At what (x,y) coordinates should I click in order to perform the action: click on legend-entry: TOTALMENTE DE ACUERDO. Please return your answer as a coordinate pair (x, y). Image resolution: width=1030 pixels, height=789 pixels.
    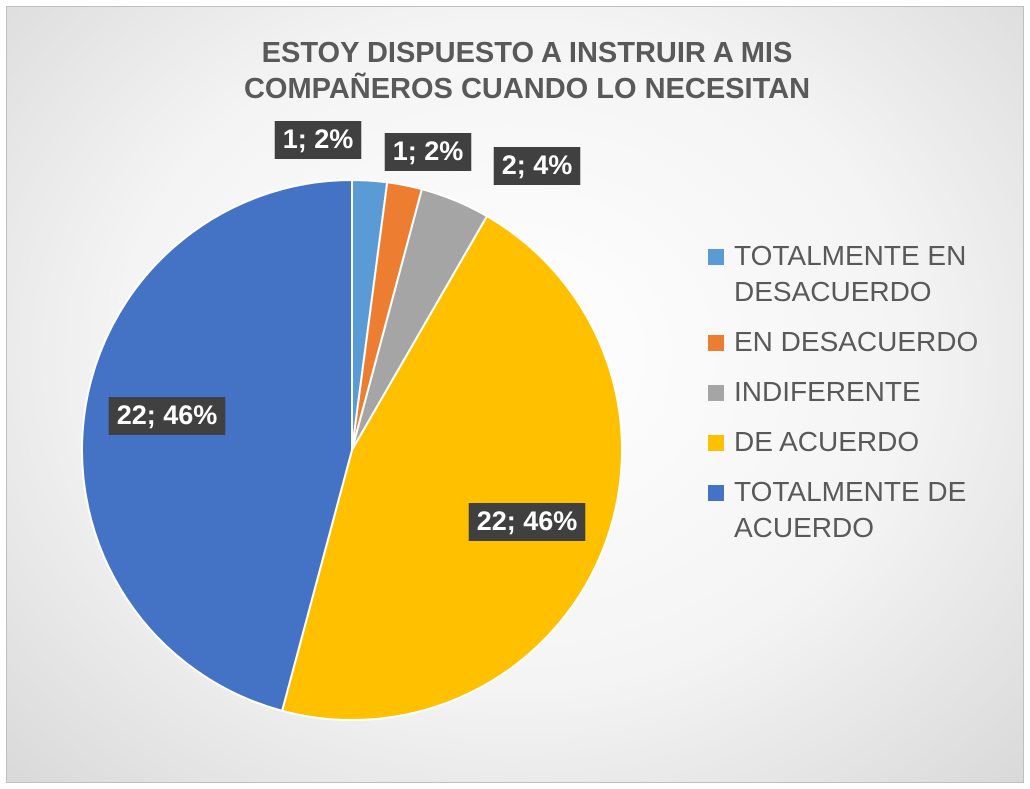
    Looking at the image, I should click on (861, 510).